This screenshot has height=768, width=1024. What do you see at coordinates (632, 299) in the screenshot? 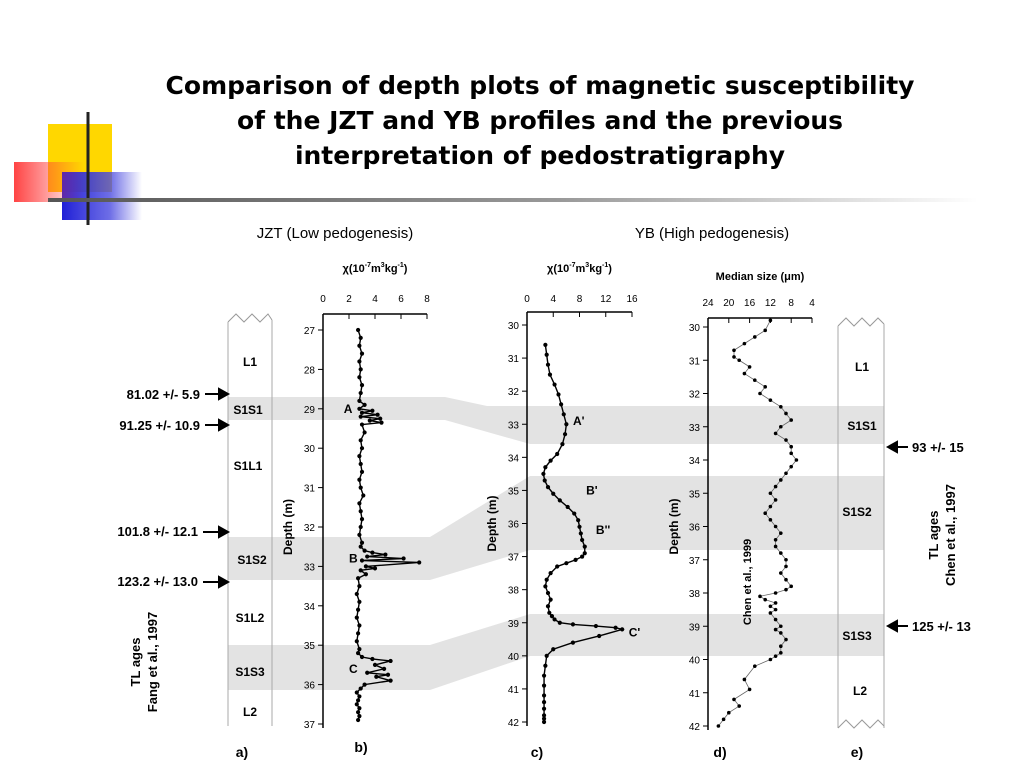
I see `x-tick-label: 16` at bounding box center [632, 299].